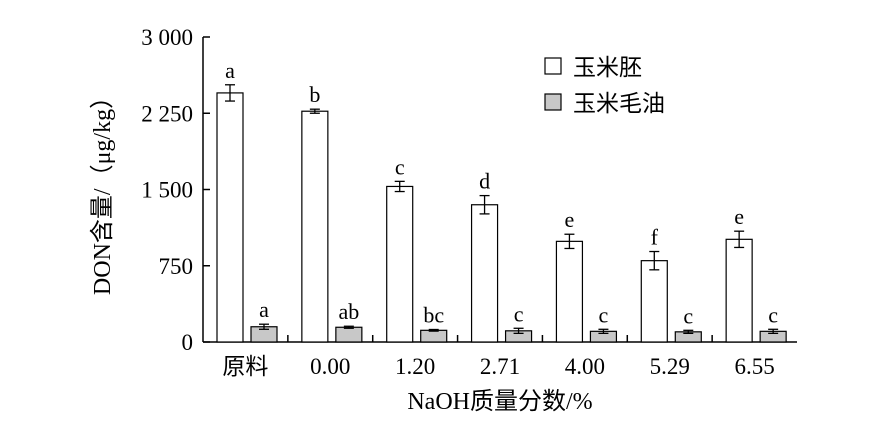 The image size is (884, 431). I want to click on x-axis-title: NaOH质量分数/%, so click(499, 401).